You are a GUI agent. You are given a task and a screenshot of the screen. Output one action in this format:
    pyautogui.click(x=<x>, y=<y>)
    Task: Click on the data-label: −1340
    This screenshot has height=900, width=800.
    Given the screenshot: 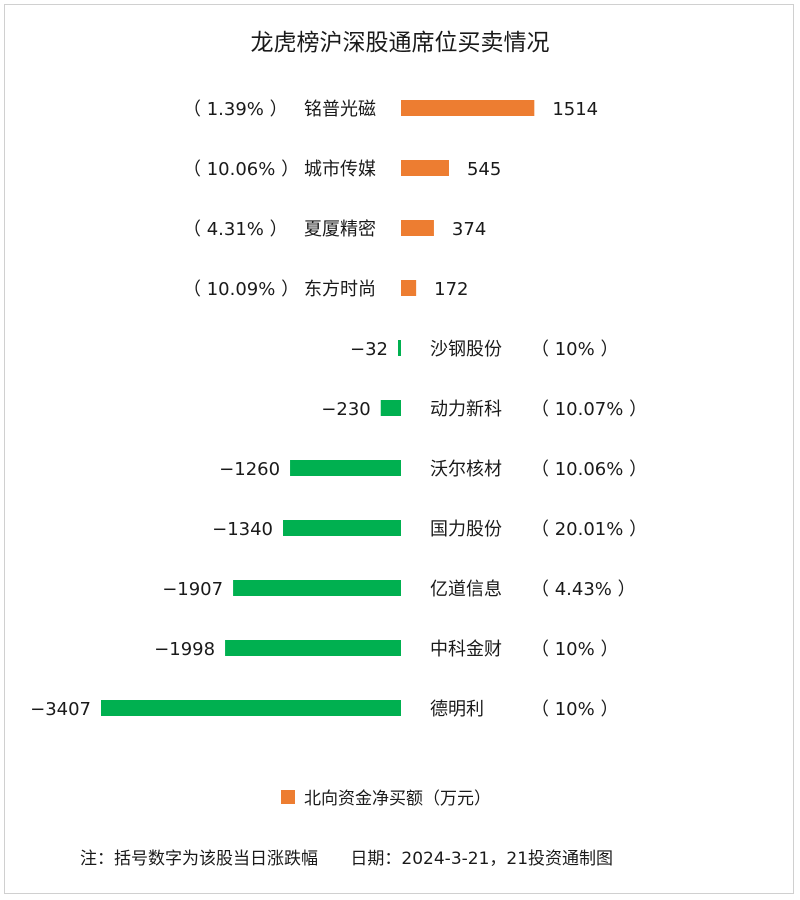 What is the action you would take?
    pyautogui.click(x=242, y=529)
    